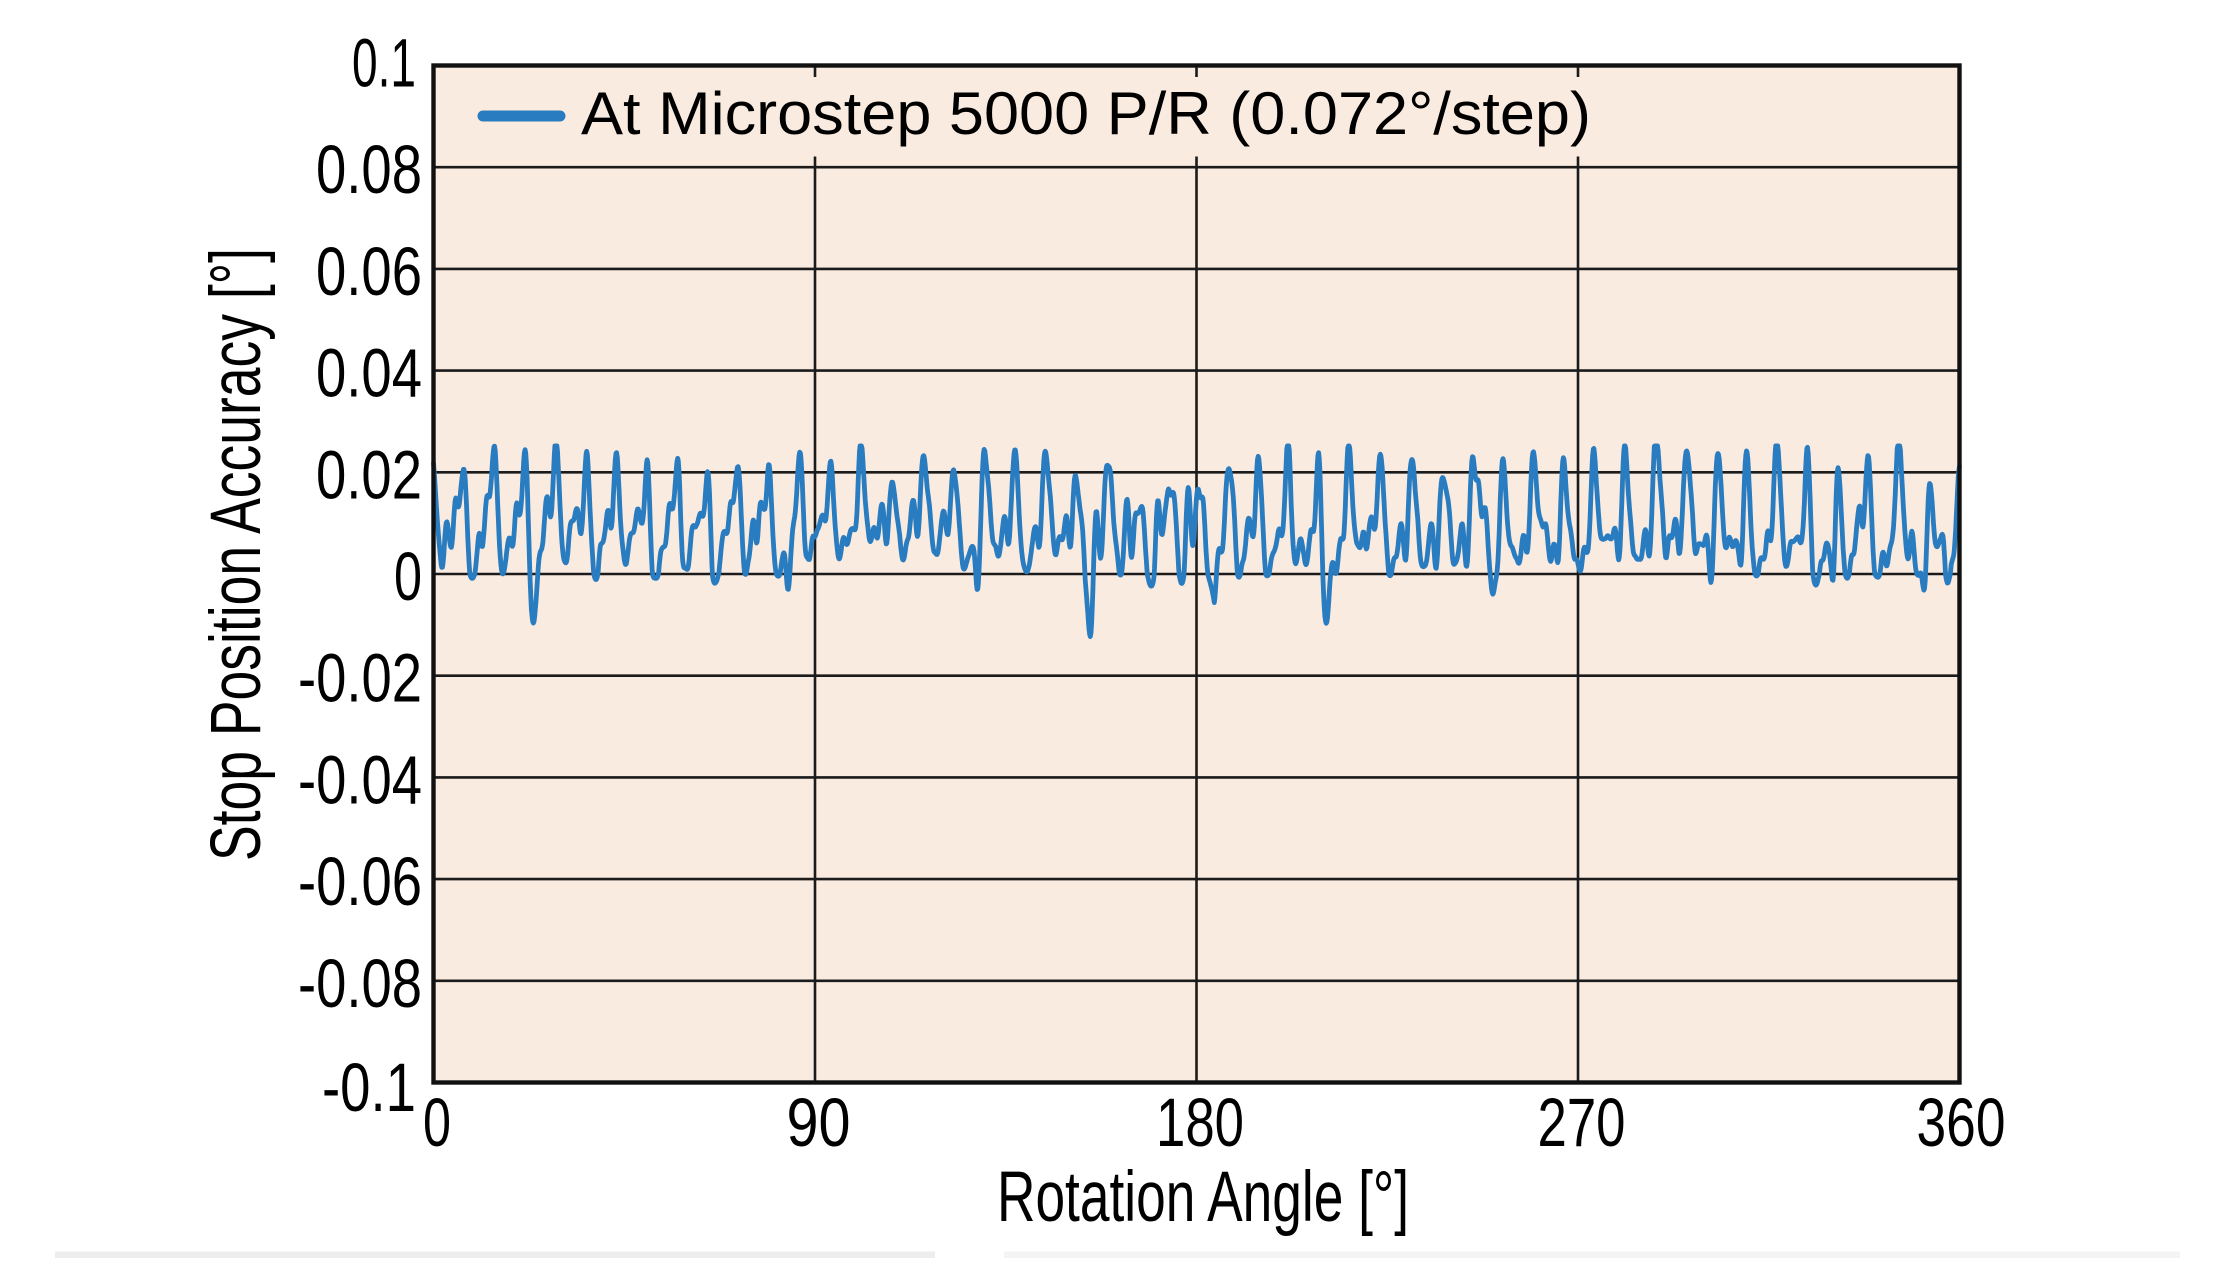 The width and height of the screenshot is (2228, 1263). What do you see at coordinates (369, 271) in the screenshot?
I see `svg-text: 0.06` at bounding box center [369, 271].